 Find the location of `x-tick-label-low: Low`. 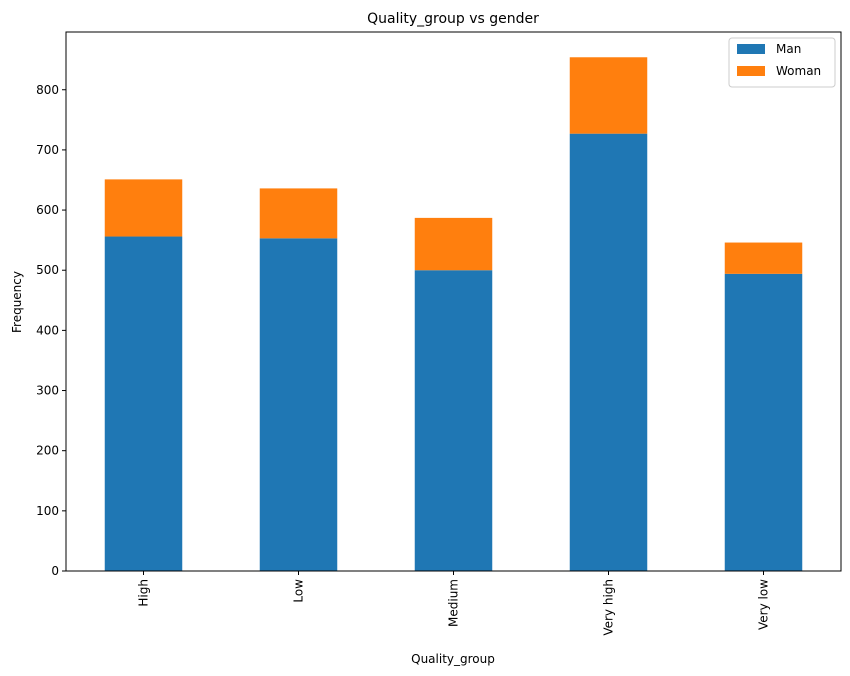

x-tick-label-low: Low is located at coordinates (299, 591).